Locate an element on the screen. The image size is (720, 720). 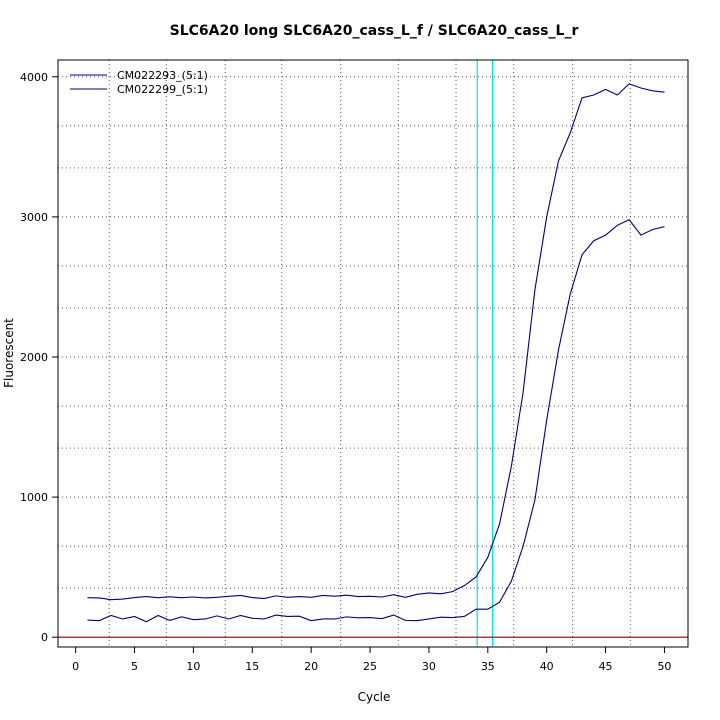
x-tick-label: 45 is located at coordinates (606, 666).